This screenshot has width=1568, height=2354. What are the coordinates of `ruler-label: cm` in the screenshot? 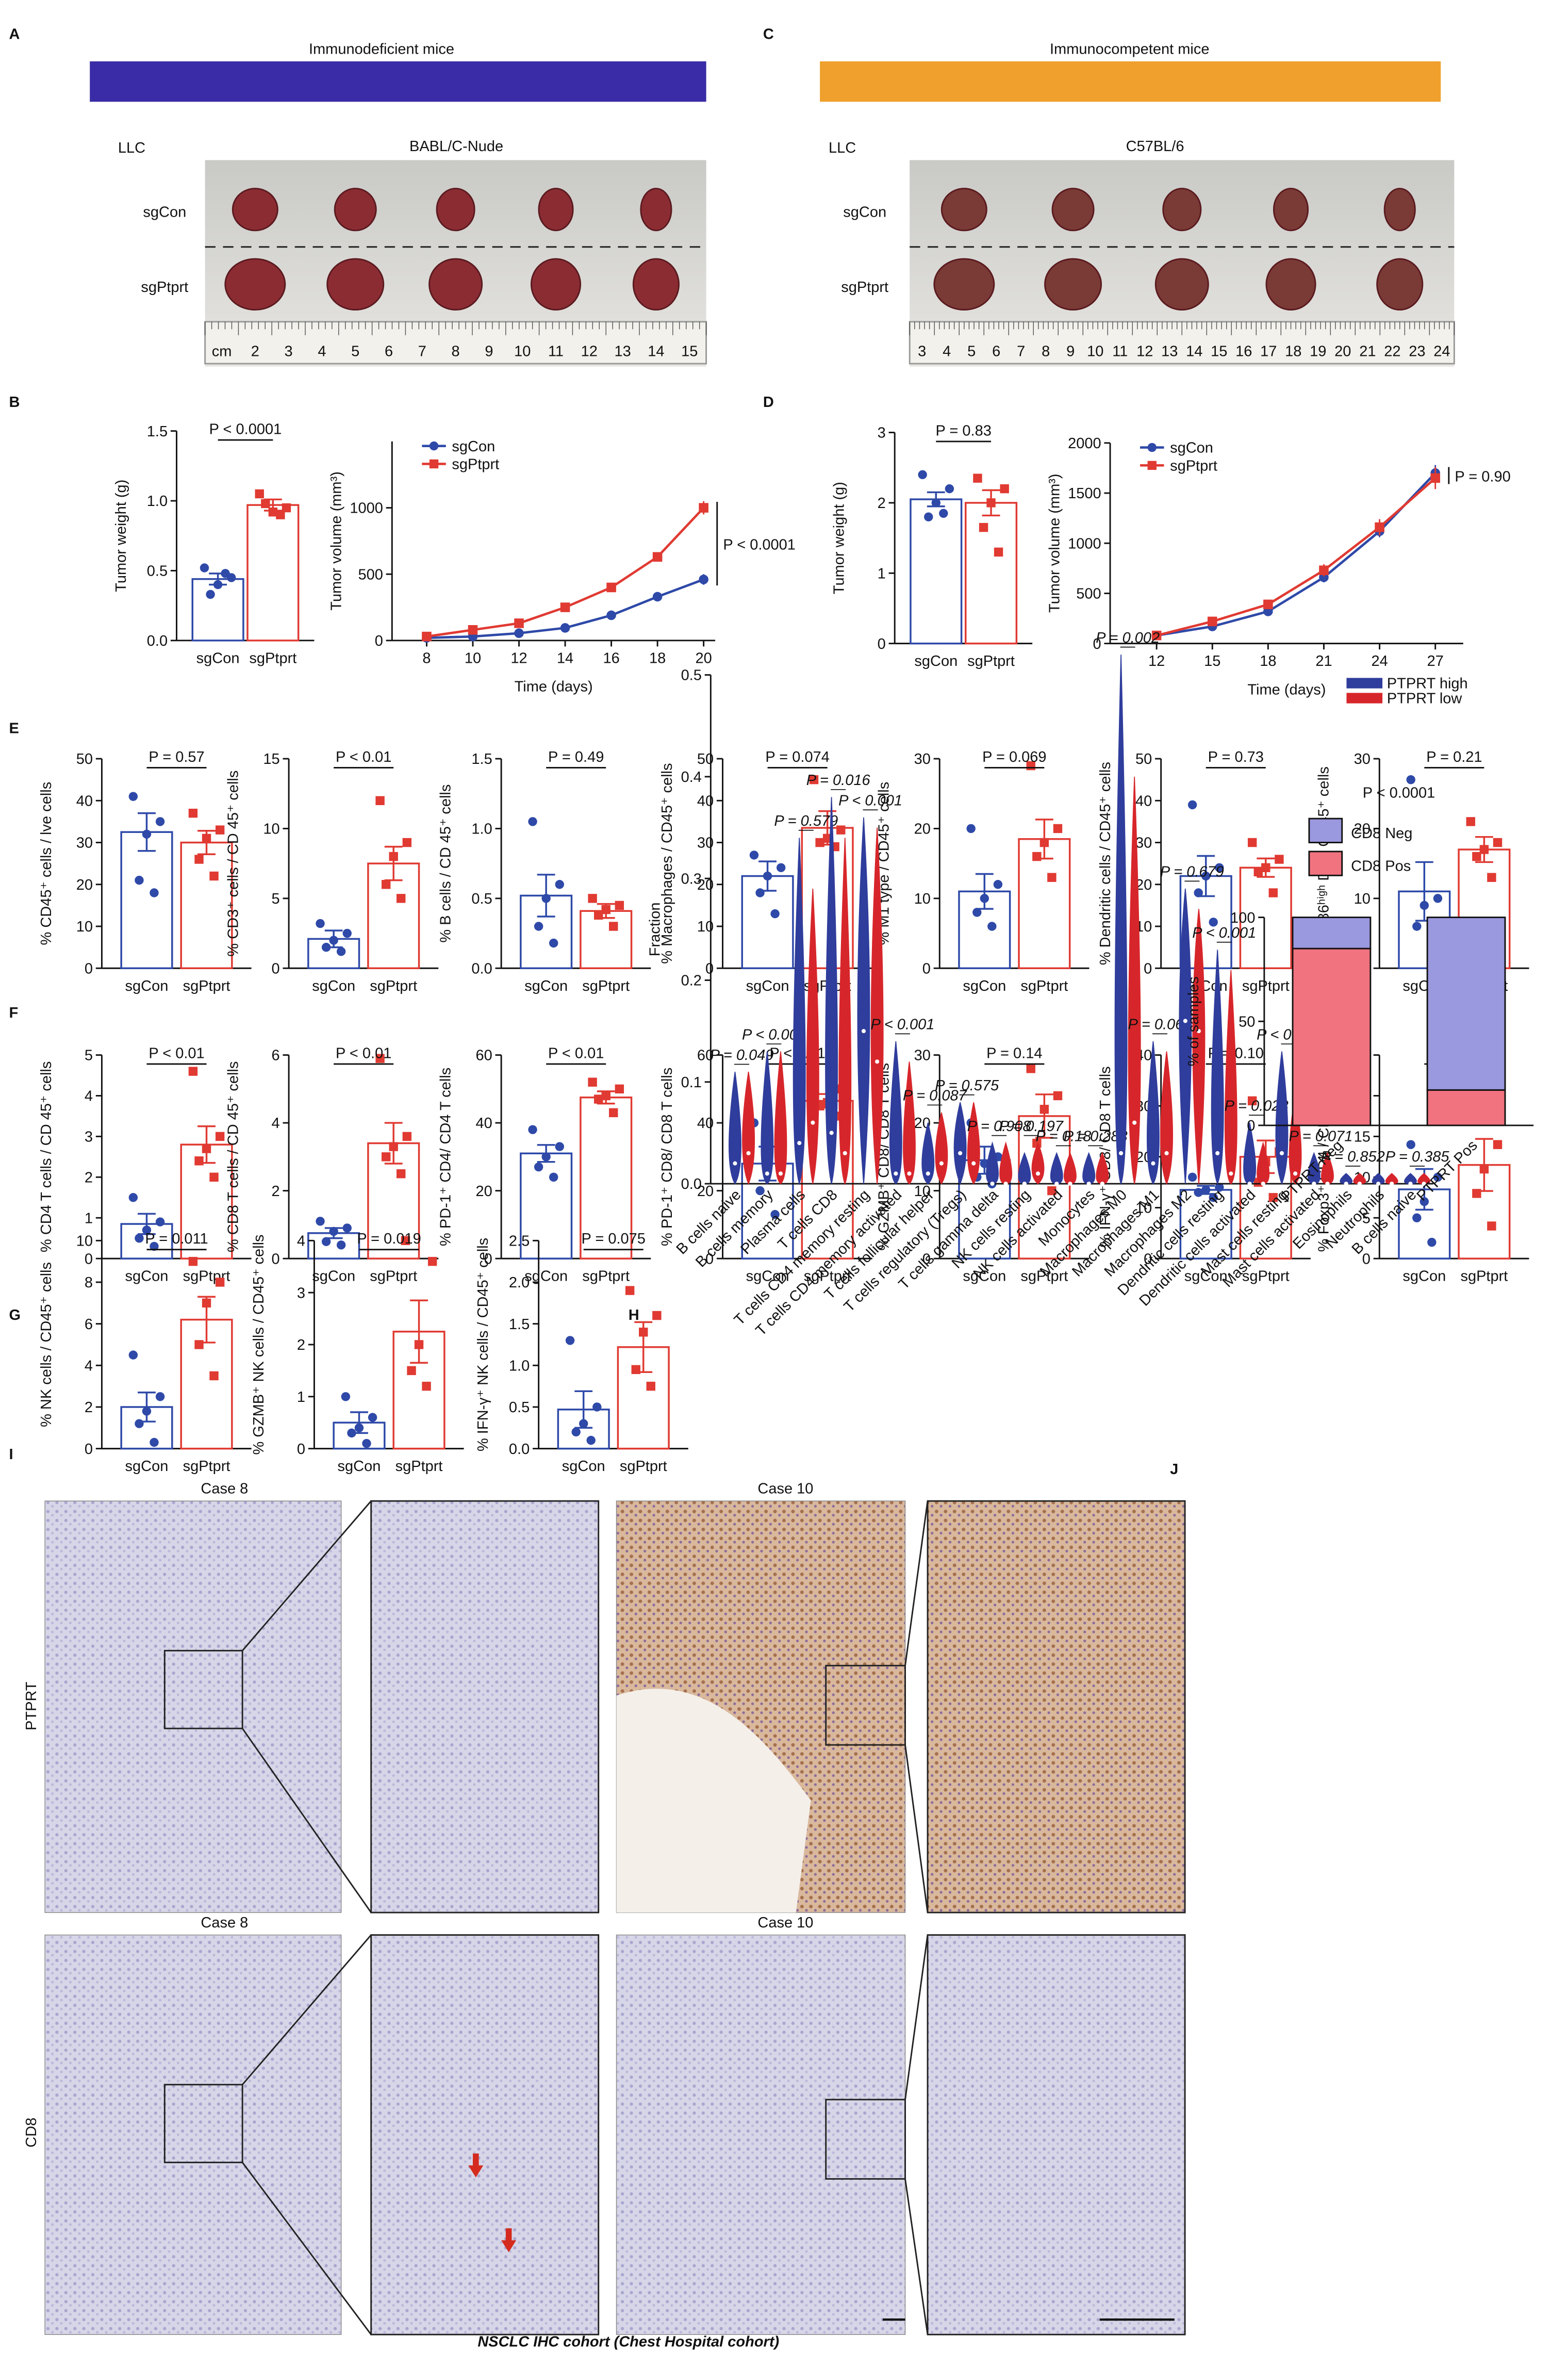 It's located at (222, 352).